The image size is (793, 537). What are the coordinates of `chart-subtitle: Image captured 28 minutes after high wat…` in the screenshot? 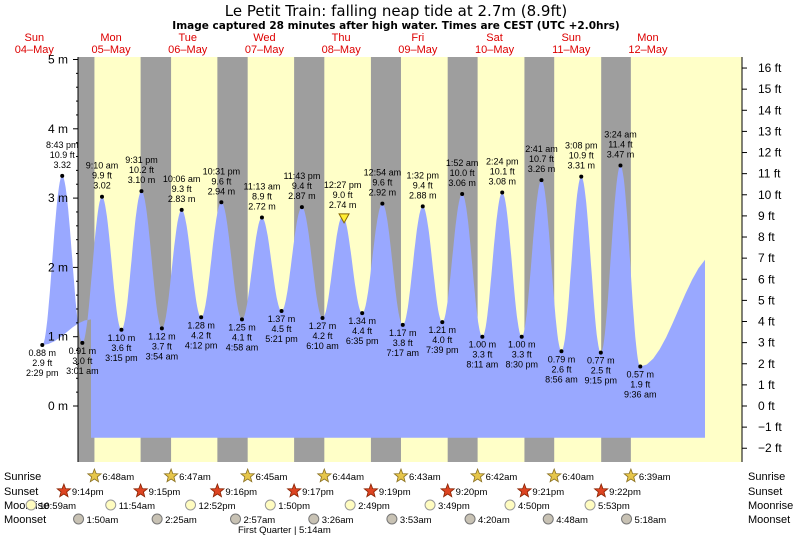 It's located at (395, 26).